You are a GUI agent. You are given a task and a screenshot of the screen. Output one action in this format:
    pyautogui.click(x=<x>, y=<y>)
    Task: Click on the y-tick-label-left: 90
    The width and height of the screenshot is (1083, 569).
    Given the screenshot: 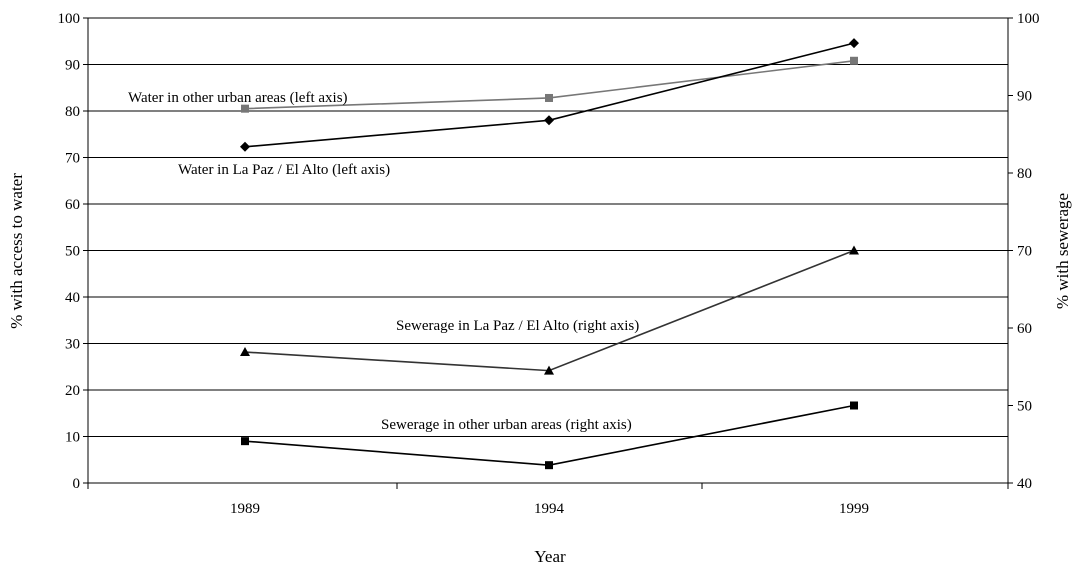 What is the action you would take?
    pyautogui.click(x=72, y=66)
    